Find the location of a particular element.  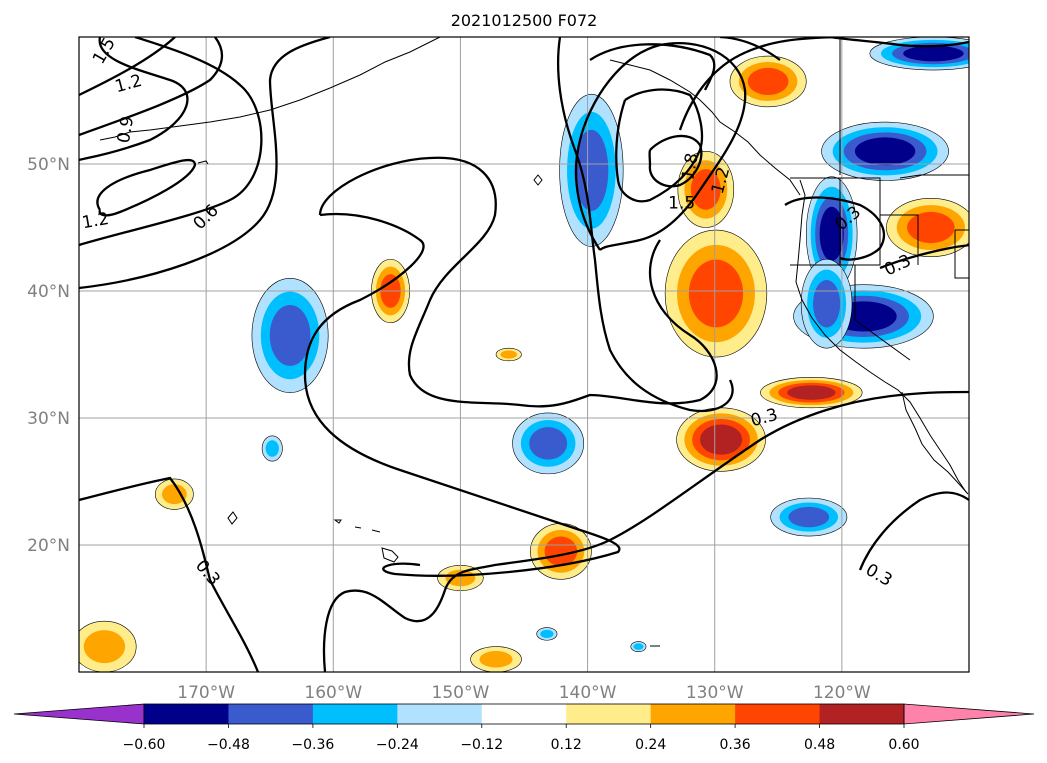

colorbar-extend-min is located at coordinates (79, 714).